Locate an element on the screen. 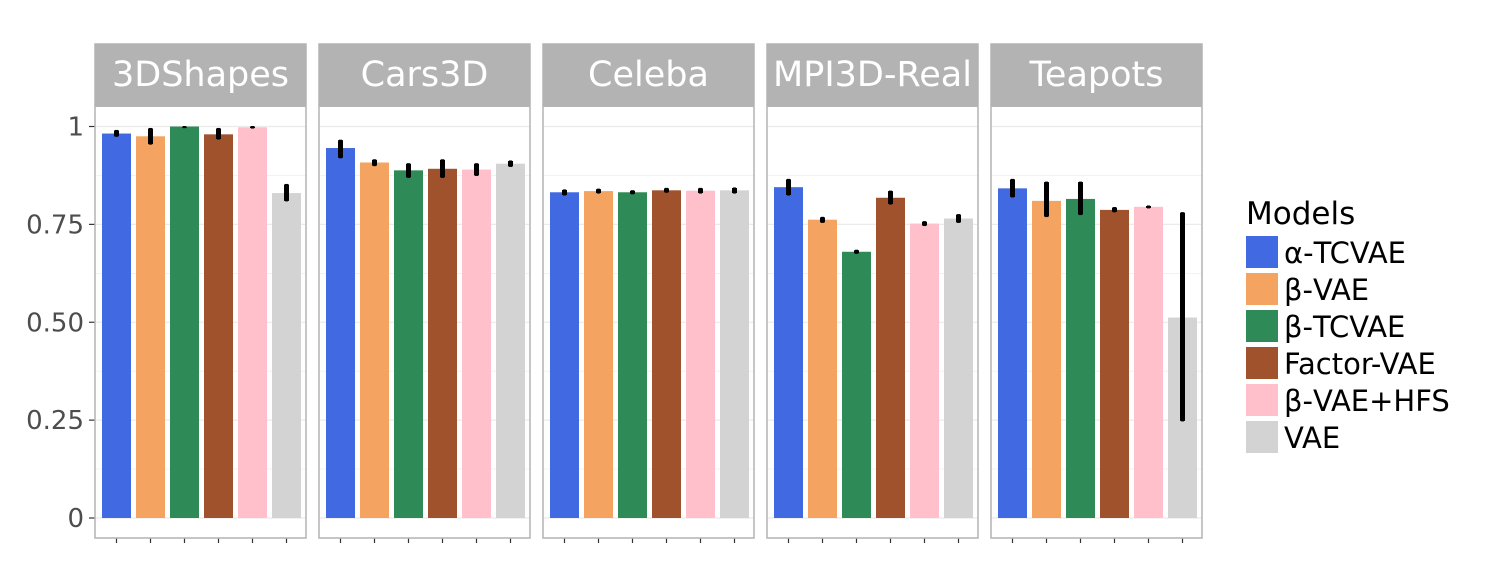 The width and height of the screenshot is (1494, 581). legend-label: β-VAE+HFS is located at coordinates (1367, 401).